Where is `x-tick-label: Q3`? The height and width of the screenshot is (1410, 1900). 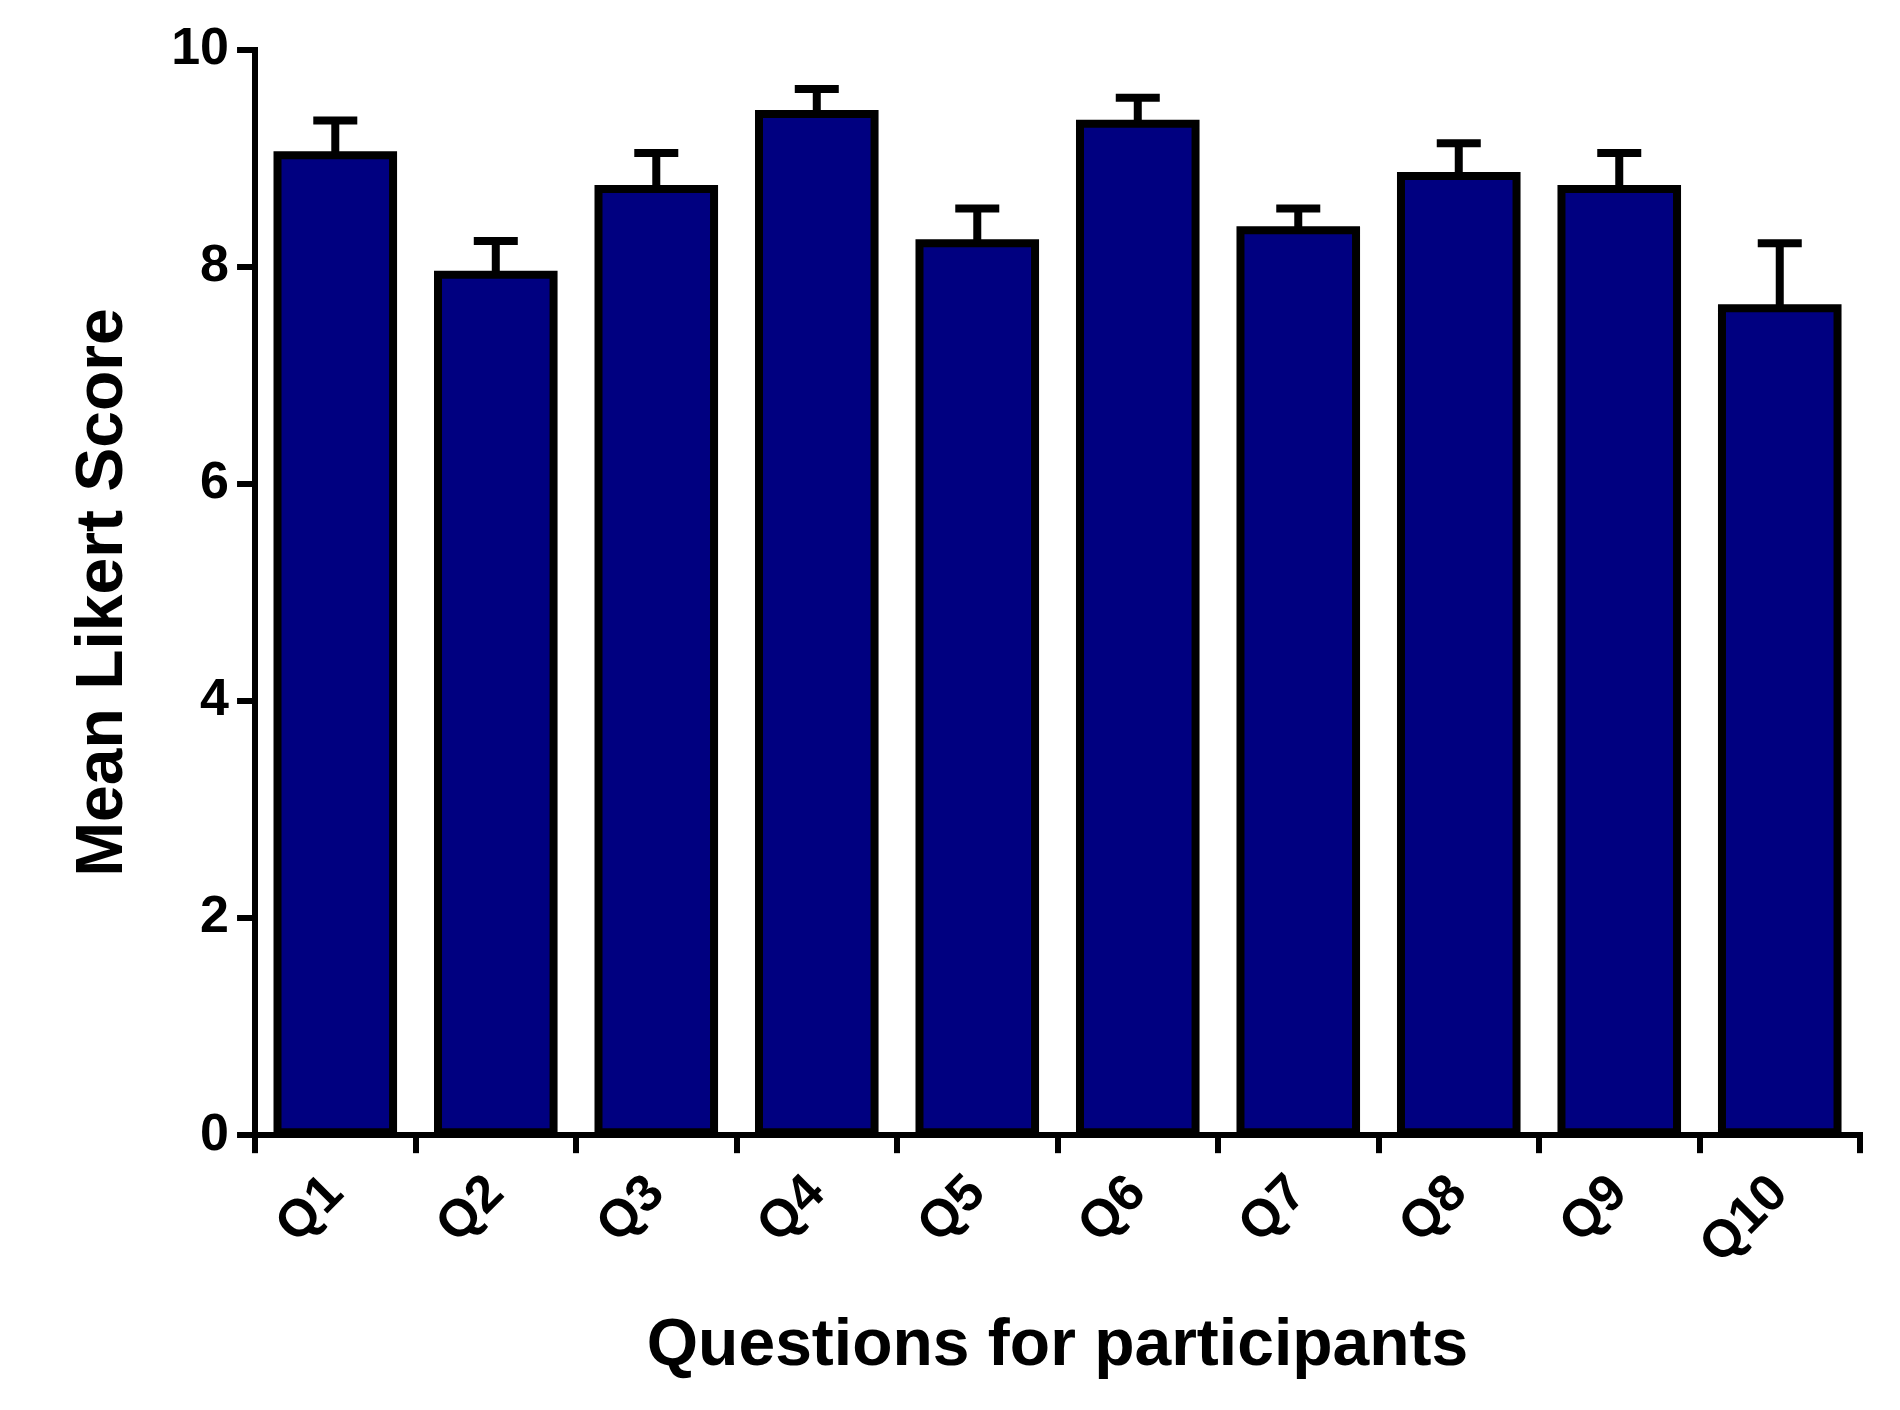 x-tick-label: Q3 is located at coordinates (629, 1207).